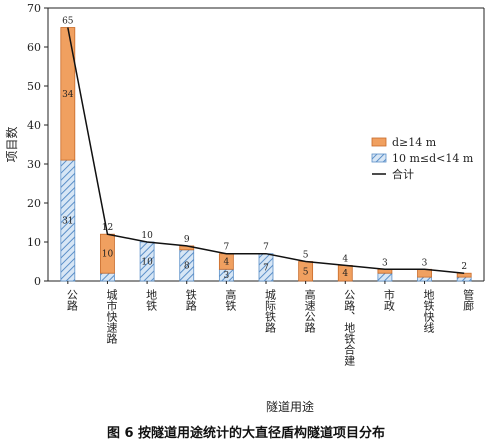 This screenshot has height=446, width=492. I want to click on data-label-lower: 10, so click(147, 263).